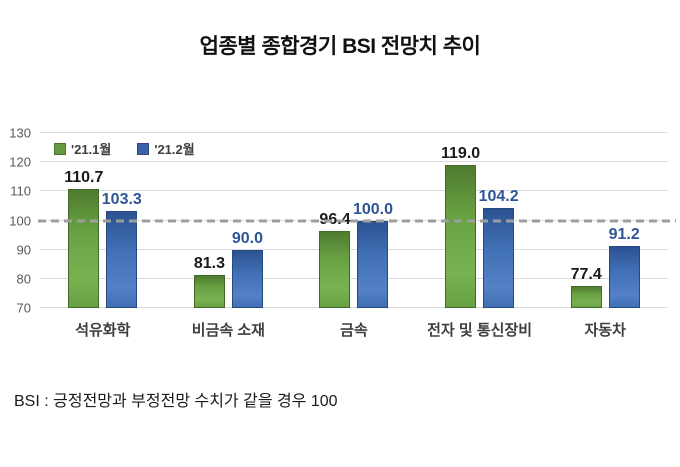 The image size is (680, 467). Describe the element at coordinates (20, 162) in the screenshot. I see `y-axis-tick-label: 120` at that location.